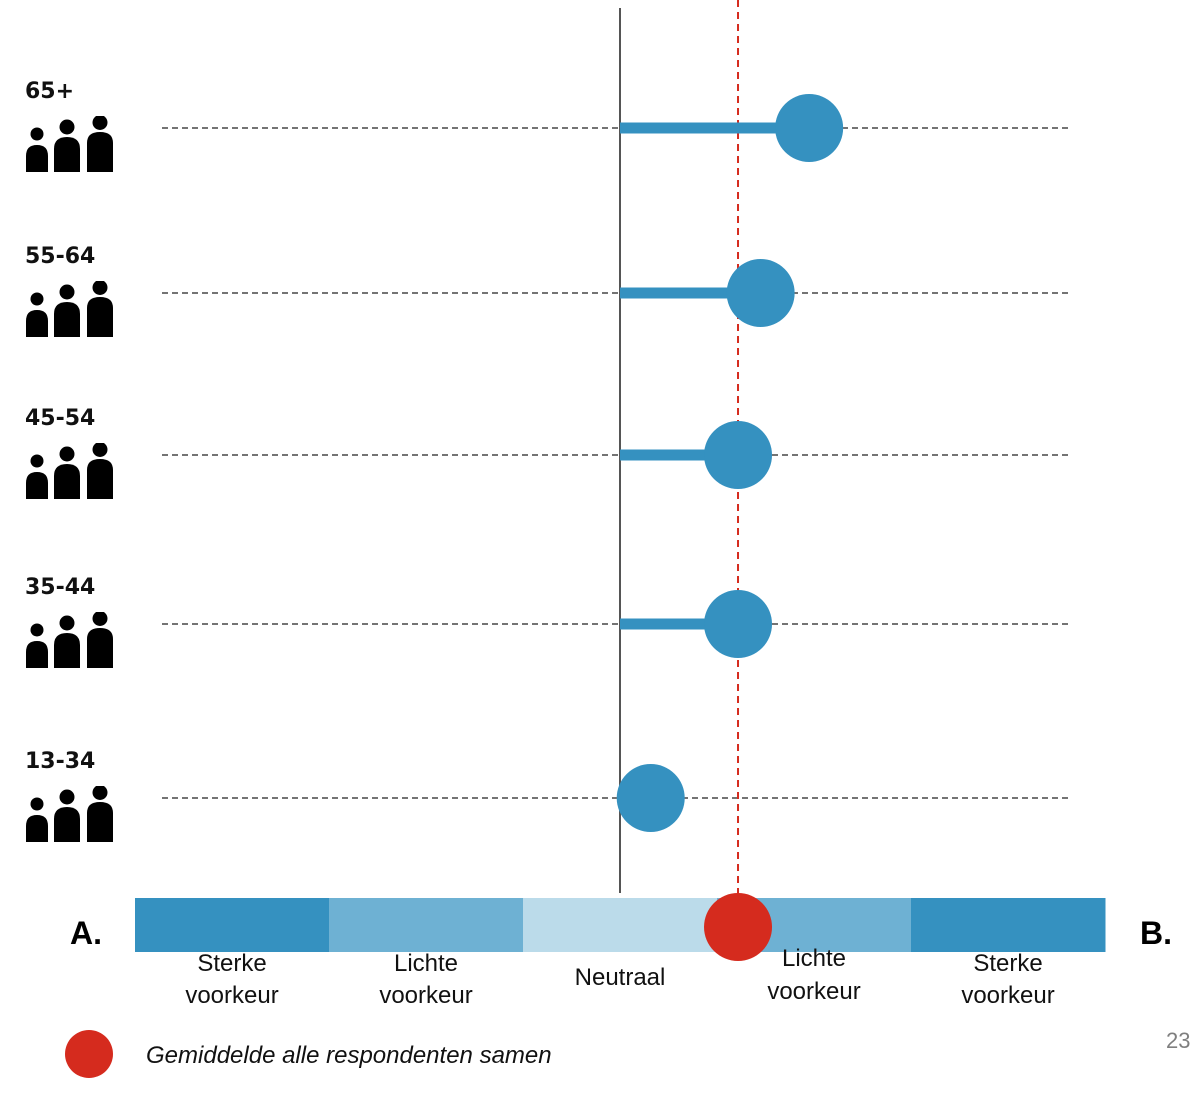  I want to click on age-group-label: 45-54, so click(60, 418).